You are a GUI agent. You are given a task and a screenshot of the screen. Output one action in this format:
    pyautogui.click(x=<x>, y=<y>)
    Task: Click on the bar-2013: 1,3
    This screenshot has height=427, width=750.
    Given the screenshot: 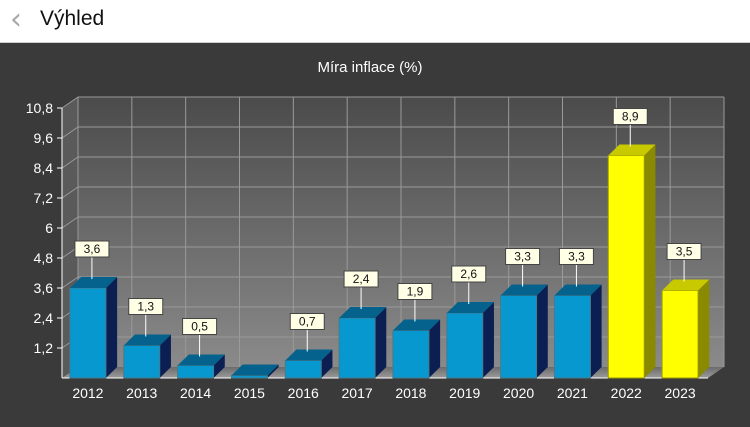 What is the action you would take?
    pyautogui.click(x=147, y=338)
    